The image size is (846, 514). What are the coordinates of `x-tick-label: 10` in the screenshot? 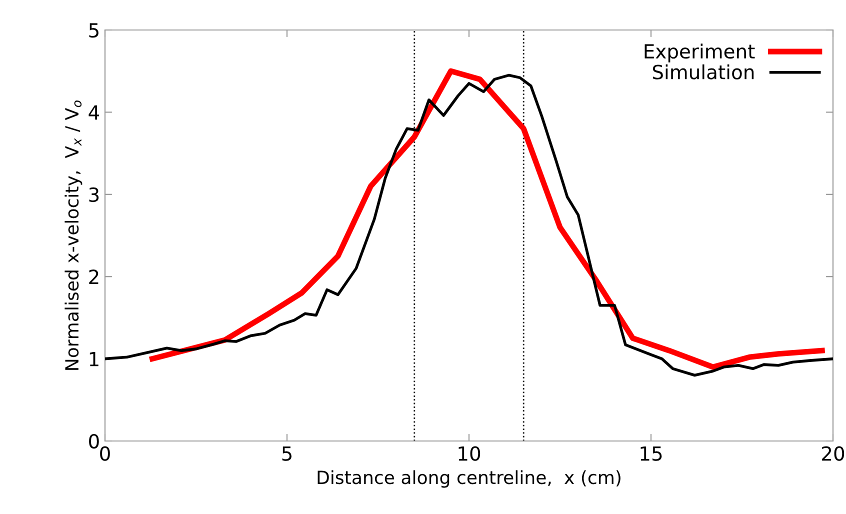 It's located at (469, 453).